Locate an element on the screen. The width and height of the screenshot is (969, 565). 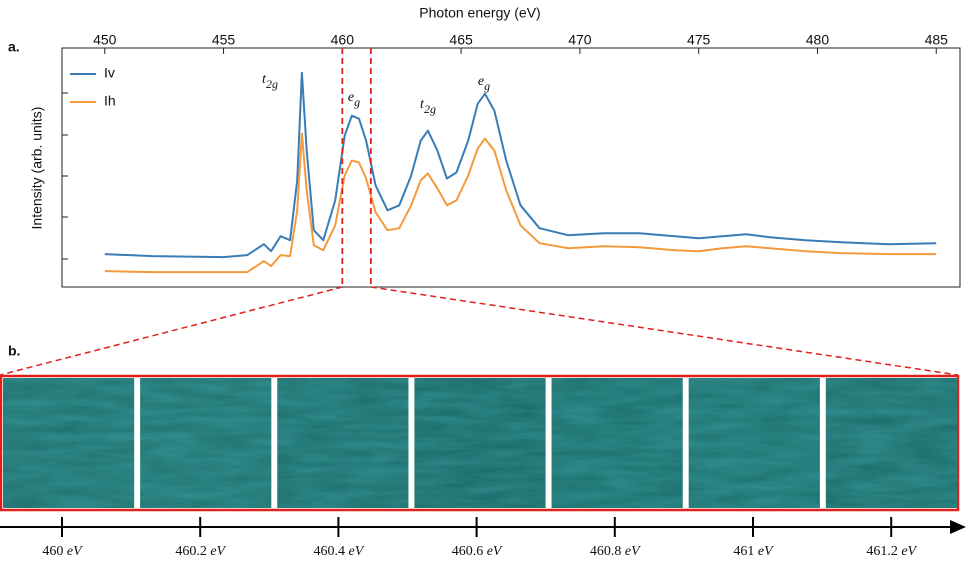
image-label: 461.2 eV is located at coordinates (891, 551).